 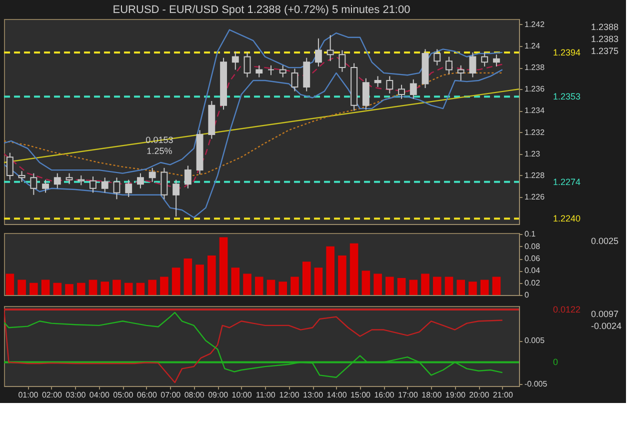 I want to click on ref-line-label: 1.2353, so click(x=567, y=97).